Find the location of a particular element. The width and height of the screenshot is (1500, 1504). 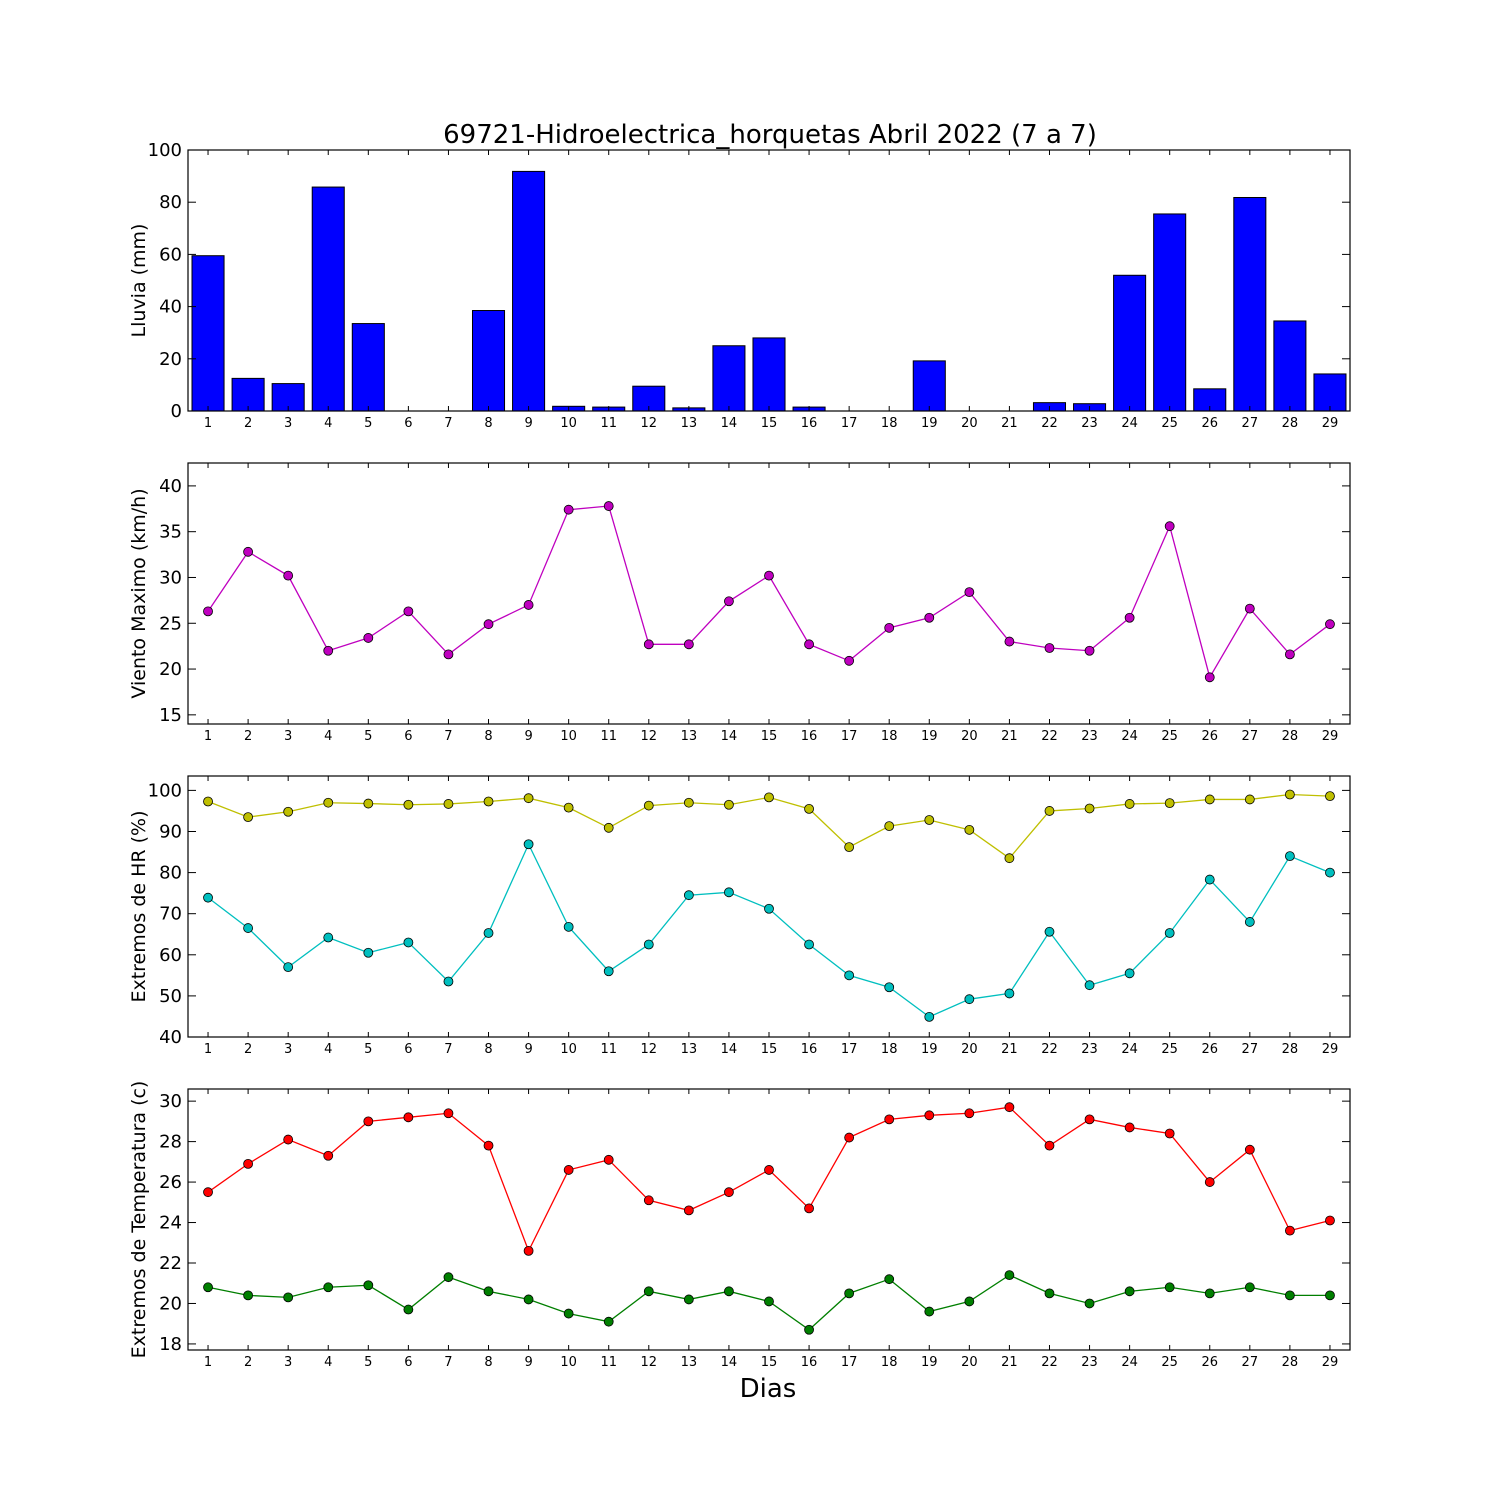

y-tick-label: 90 is located at coordinates (170, 831).